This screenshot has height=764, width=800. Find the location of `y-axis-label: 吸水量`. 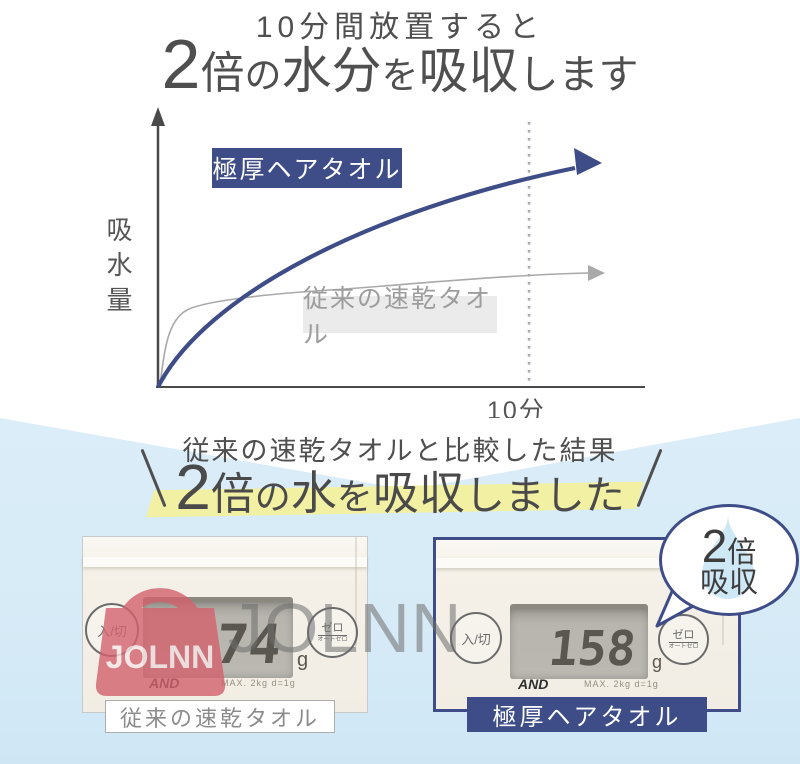

y-axis-label: 吸水量 is located at coordinates (118, 268).